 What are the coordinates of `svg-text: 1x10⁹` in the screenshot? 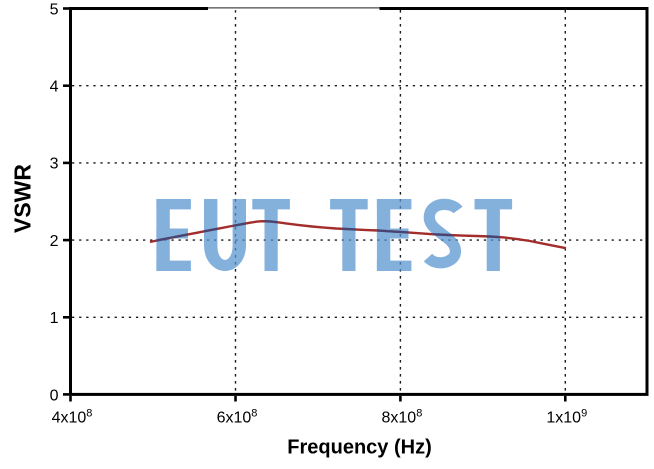 It's located at (566, 417).